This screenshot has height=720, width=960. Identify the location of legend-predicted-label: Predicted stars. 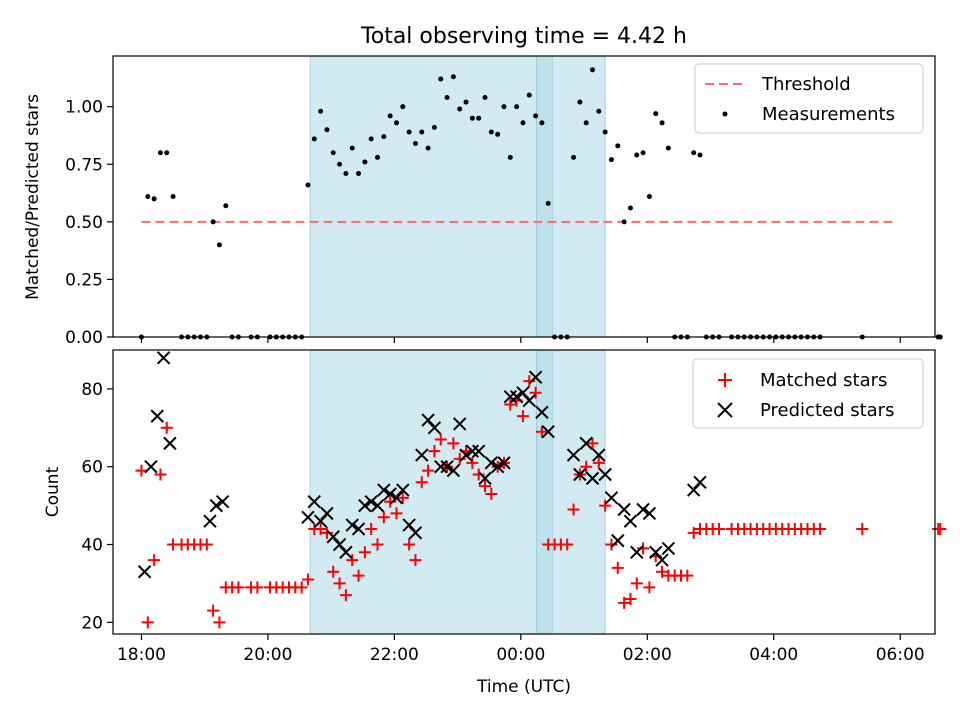
(827, 410).